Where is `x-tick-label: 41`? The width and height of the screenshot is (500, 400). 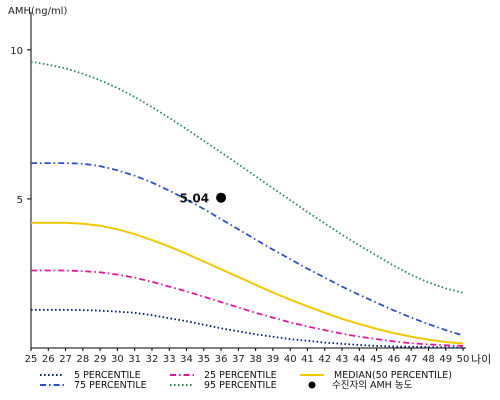
x-tick-label: 41 is located at coordinates (307, 359).